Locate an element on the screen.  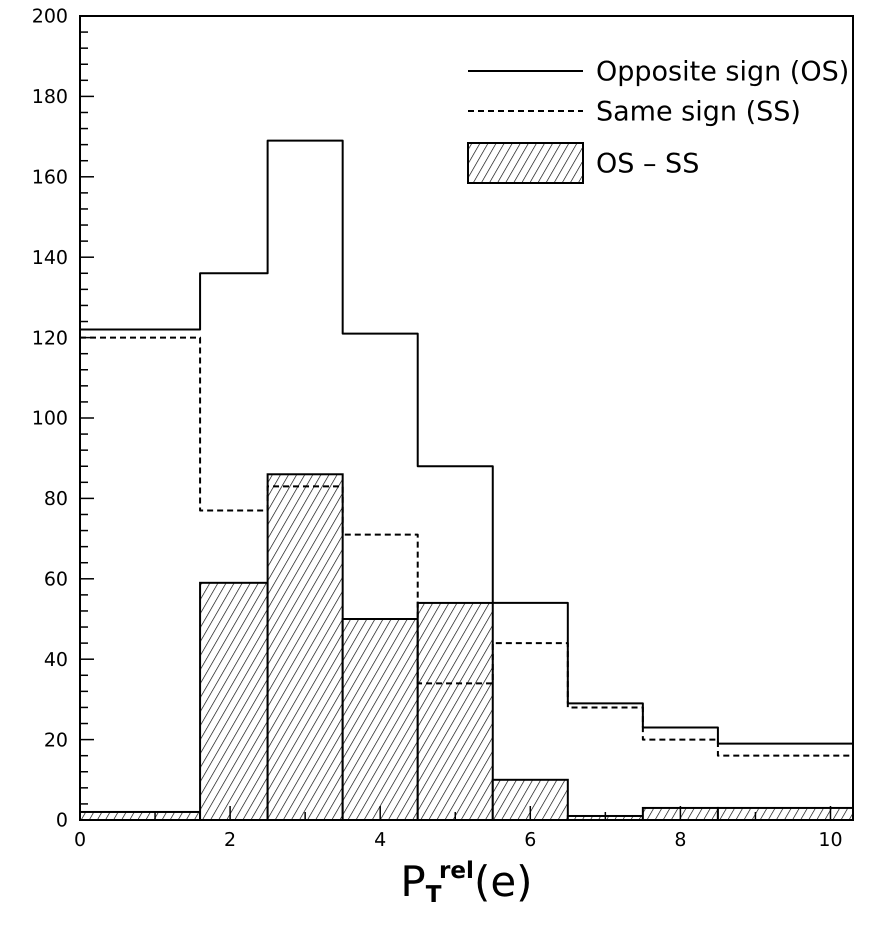
x-tick-label: 4 is located at coordinates (380, 840).